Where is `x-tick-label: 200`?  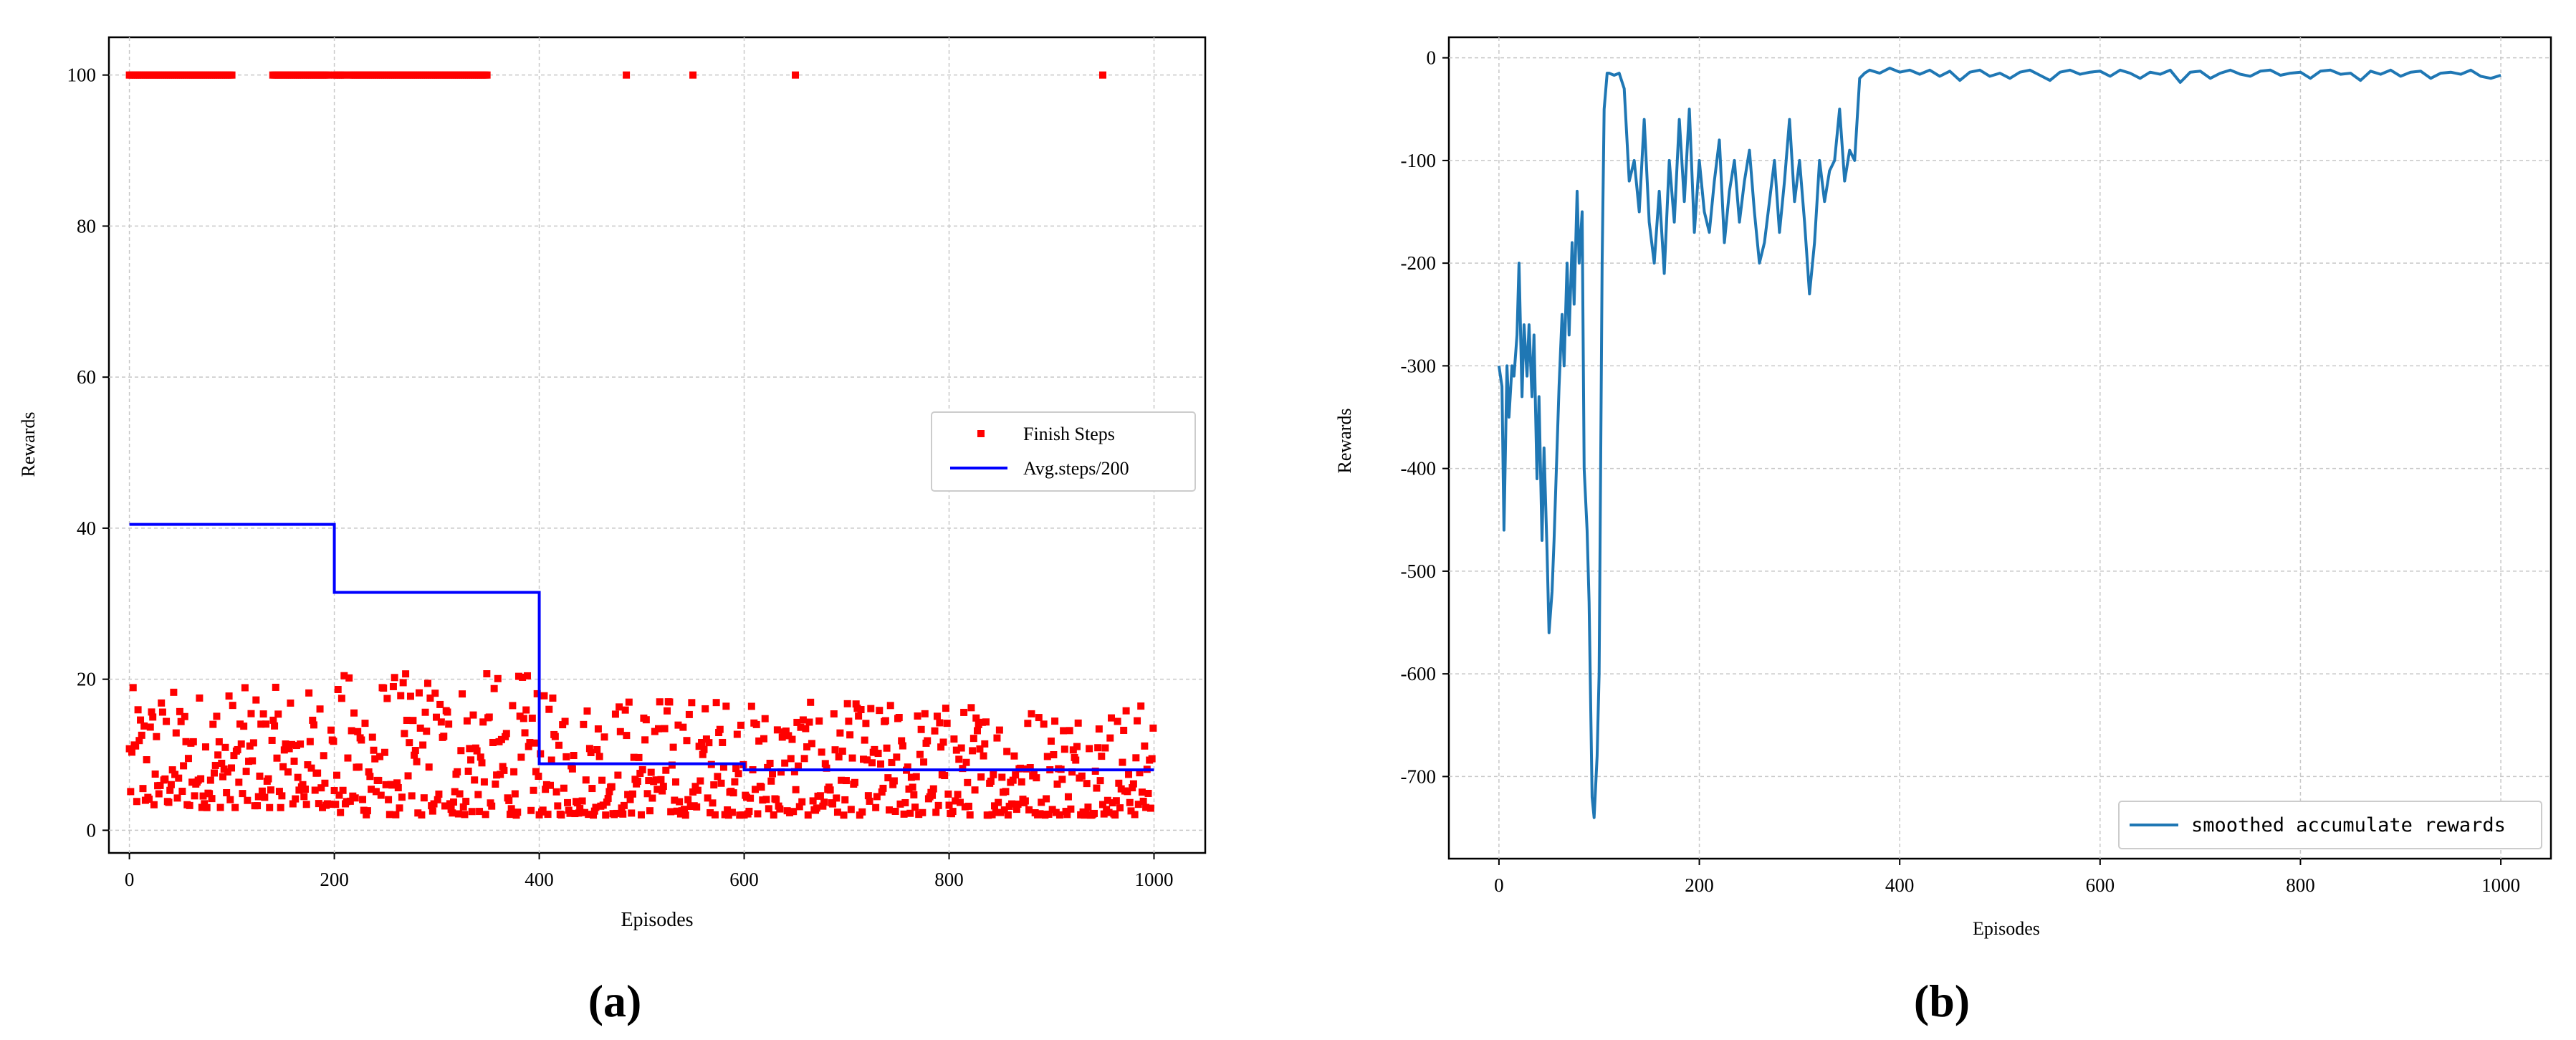 x-tick-label: 200 is located at coordinates (1699, 885).